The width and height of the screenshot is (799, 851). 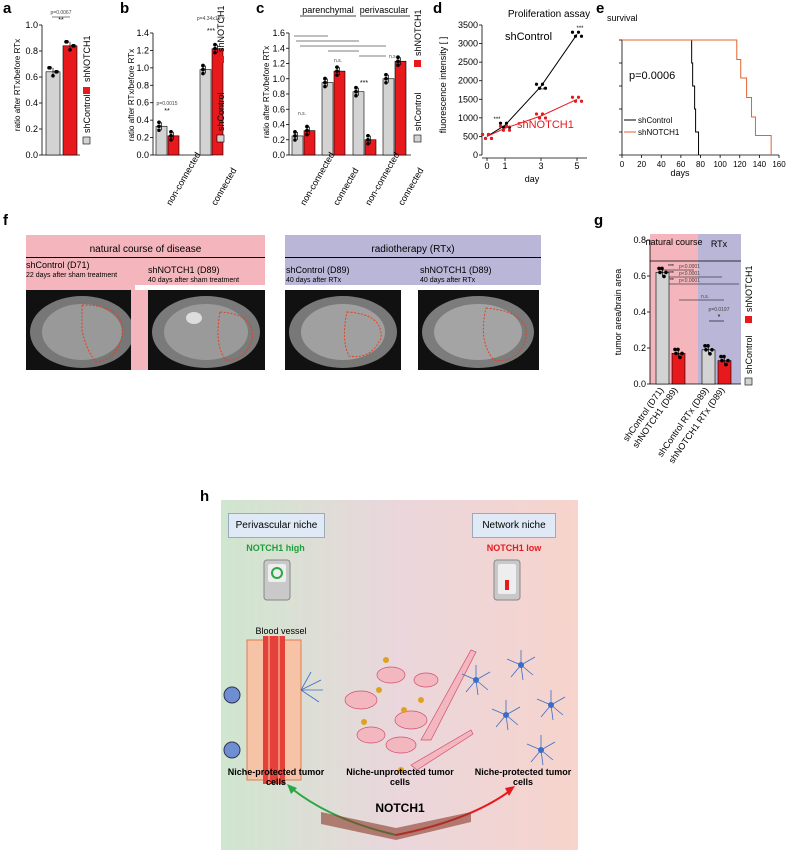 I want to click on legend-ctrl-swatch-g, so click(x=748, y=381).